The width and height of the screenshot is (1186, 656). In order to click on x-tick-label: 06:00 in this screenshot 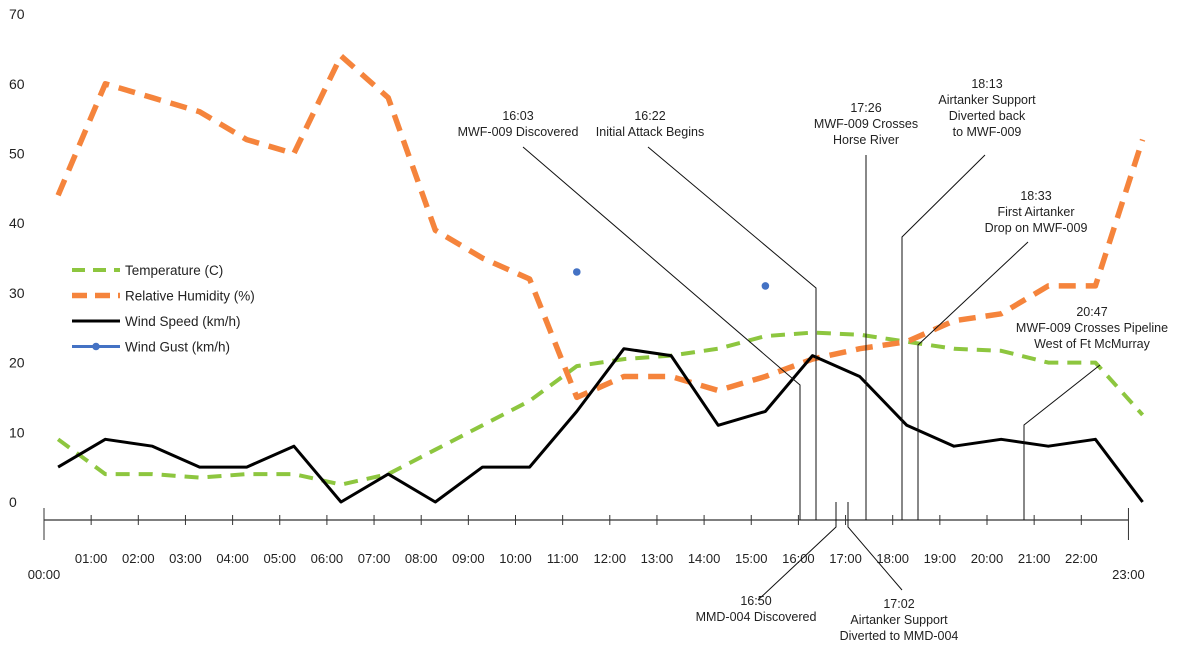, I will do `click(327, 558)`.